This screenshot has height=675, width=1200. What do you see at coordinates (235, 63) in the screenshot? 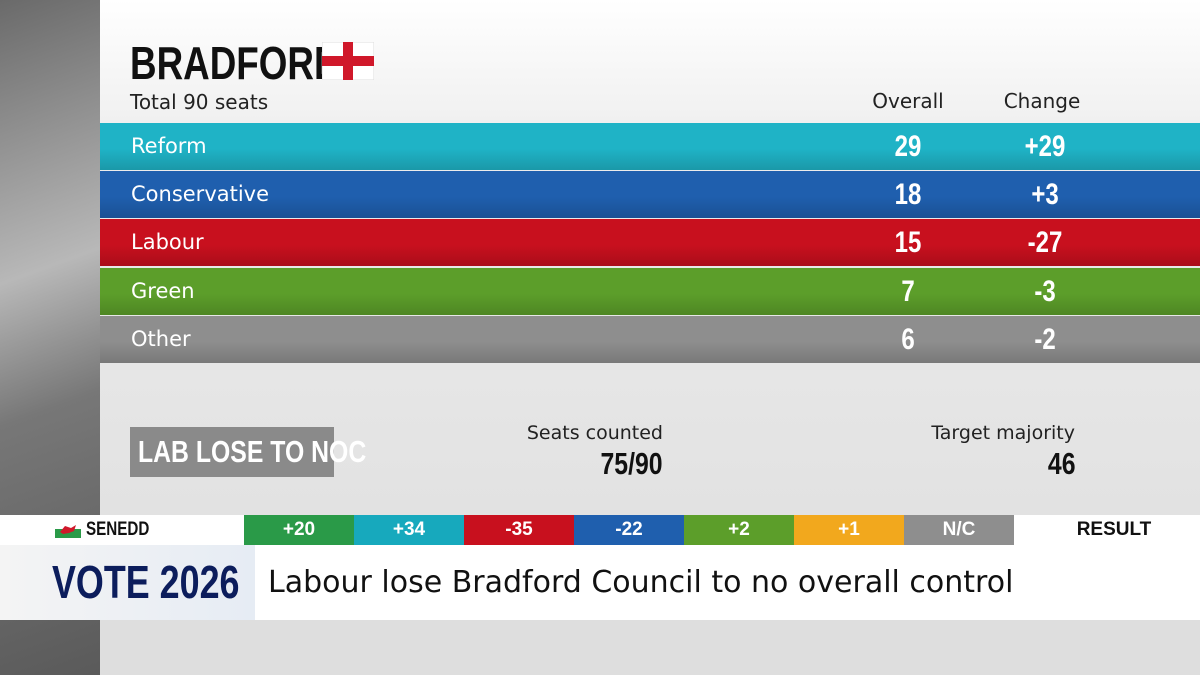
I see `title: BRADFORD` at bounding box center [235, 63].